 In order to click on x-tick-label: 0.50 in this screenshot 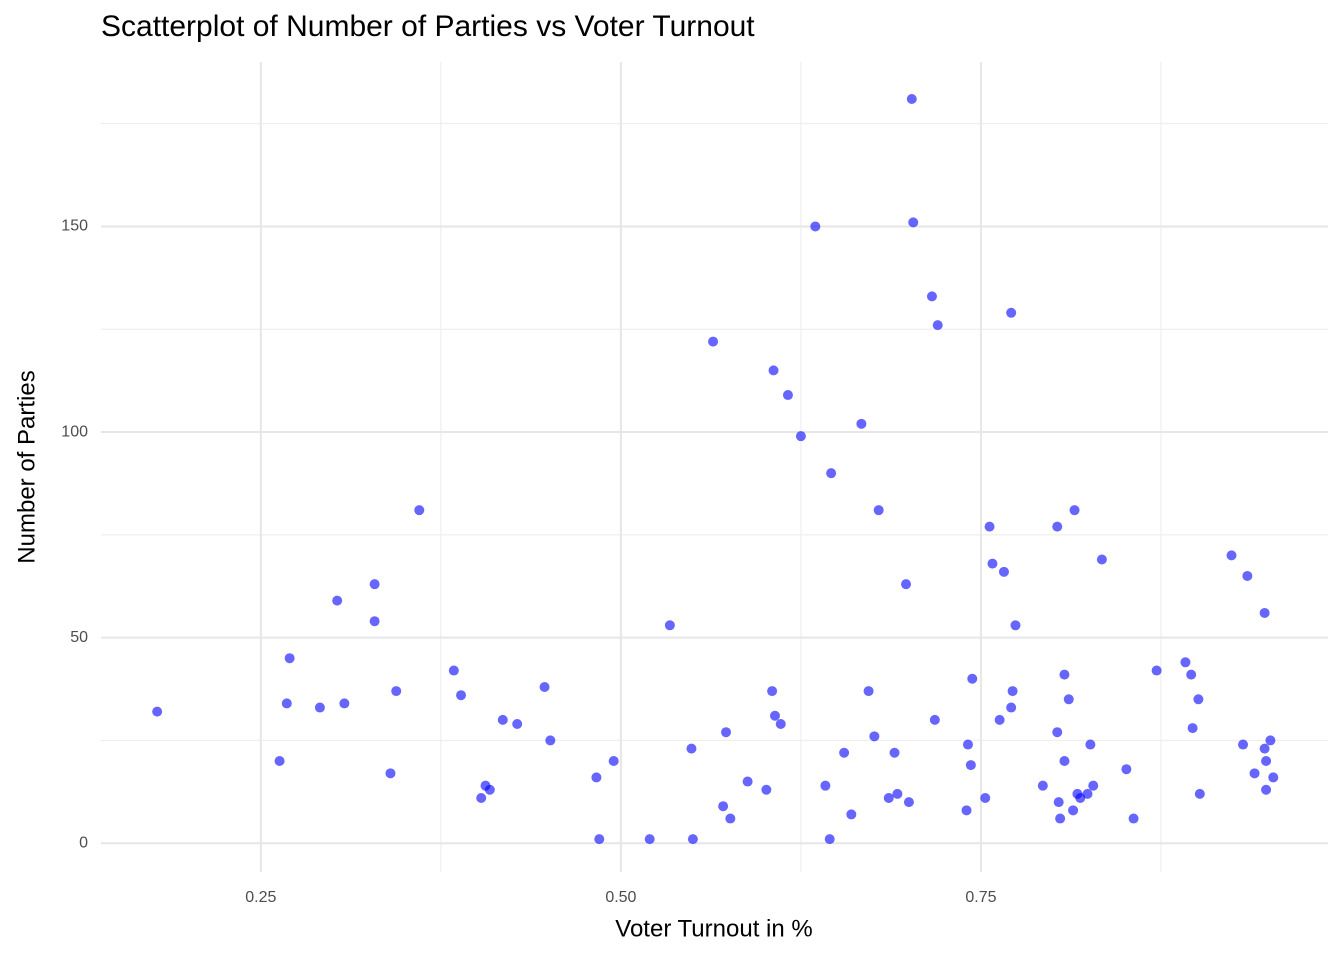, I will do `click(620, 897)`.